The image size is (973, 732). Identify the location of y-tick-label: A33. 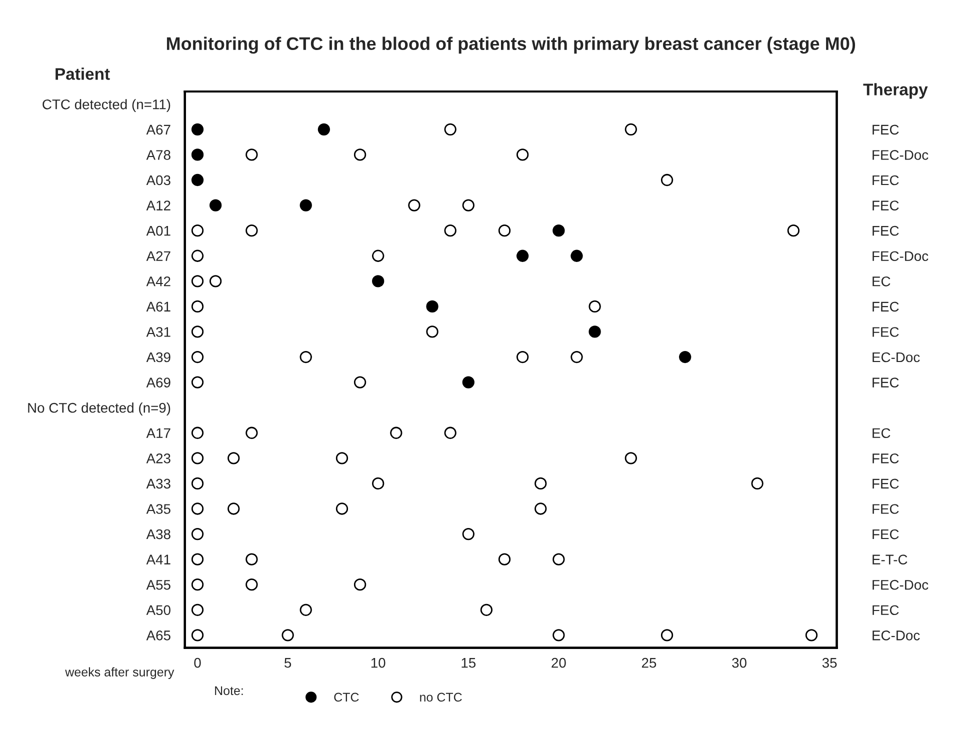
(158, 483).